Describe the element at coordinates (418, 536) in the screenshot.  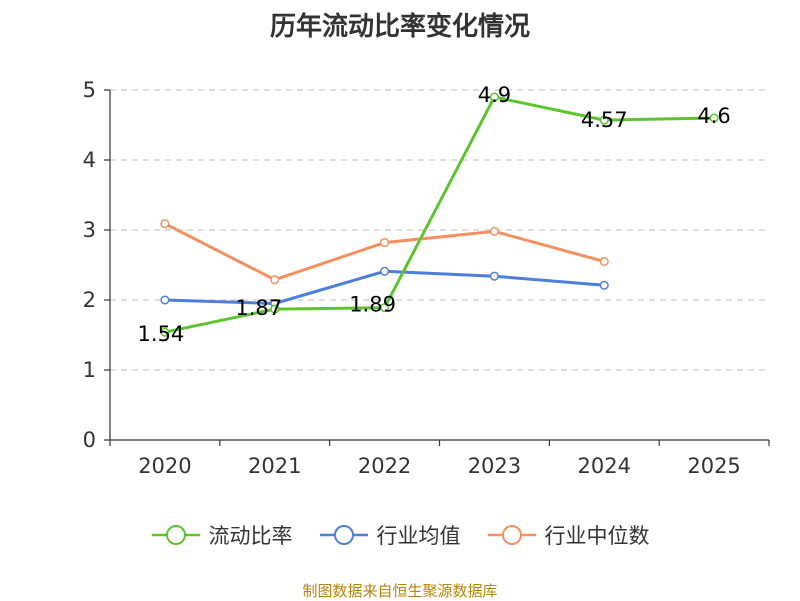
I see `legend-label: 行业均值` at that location.